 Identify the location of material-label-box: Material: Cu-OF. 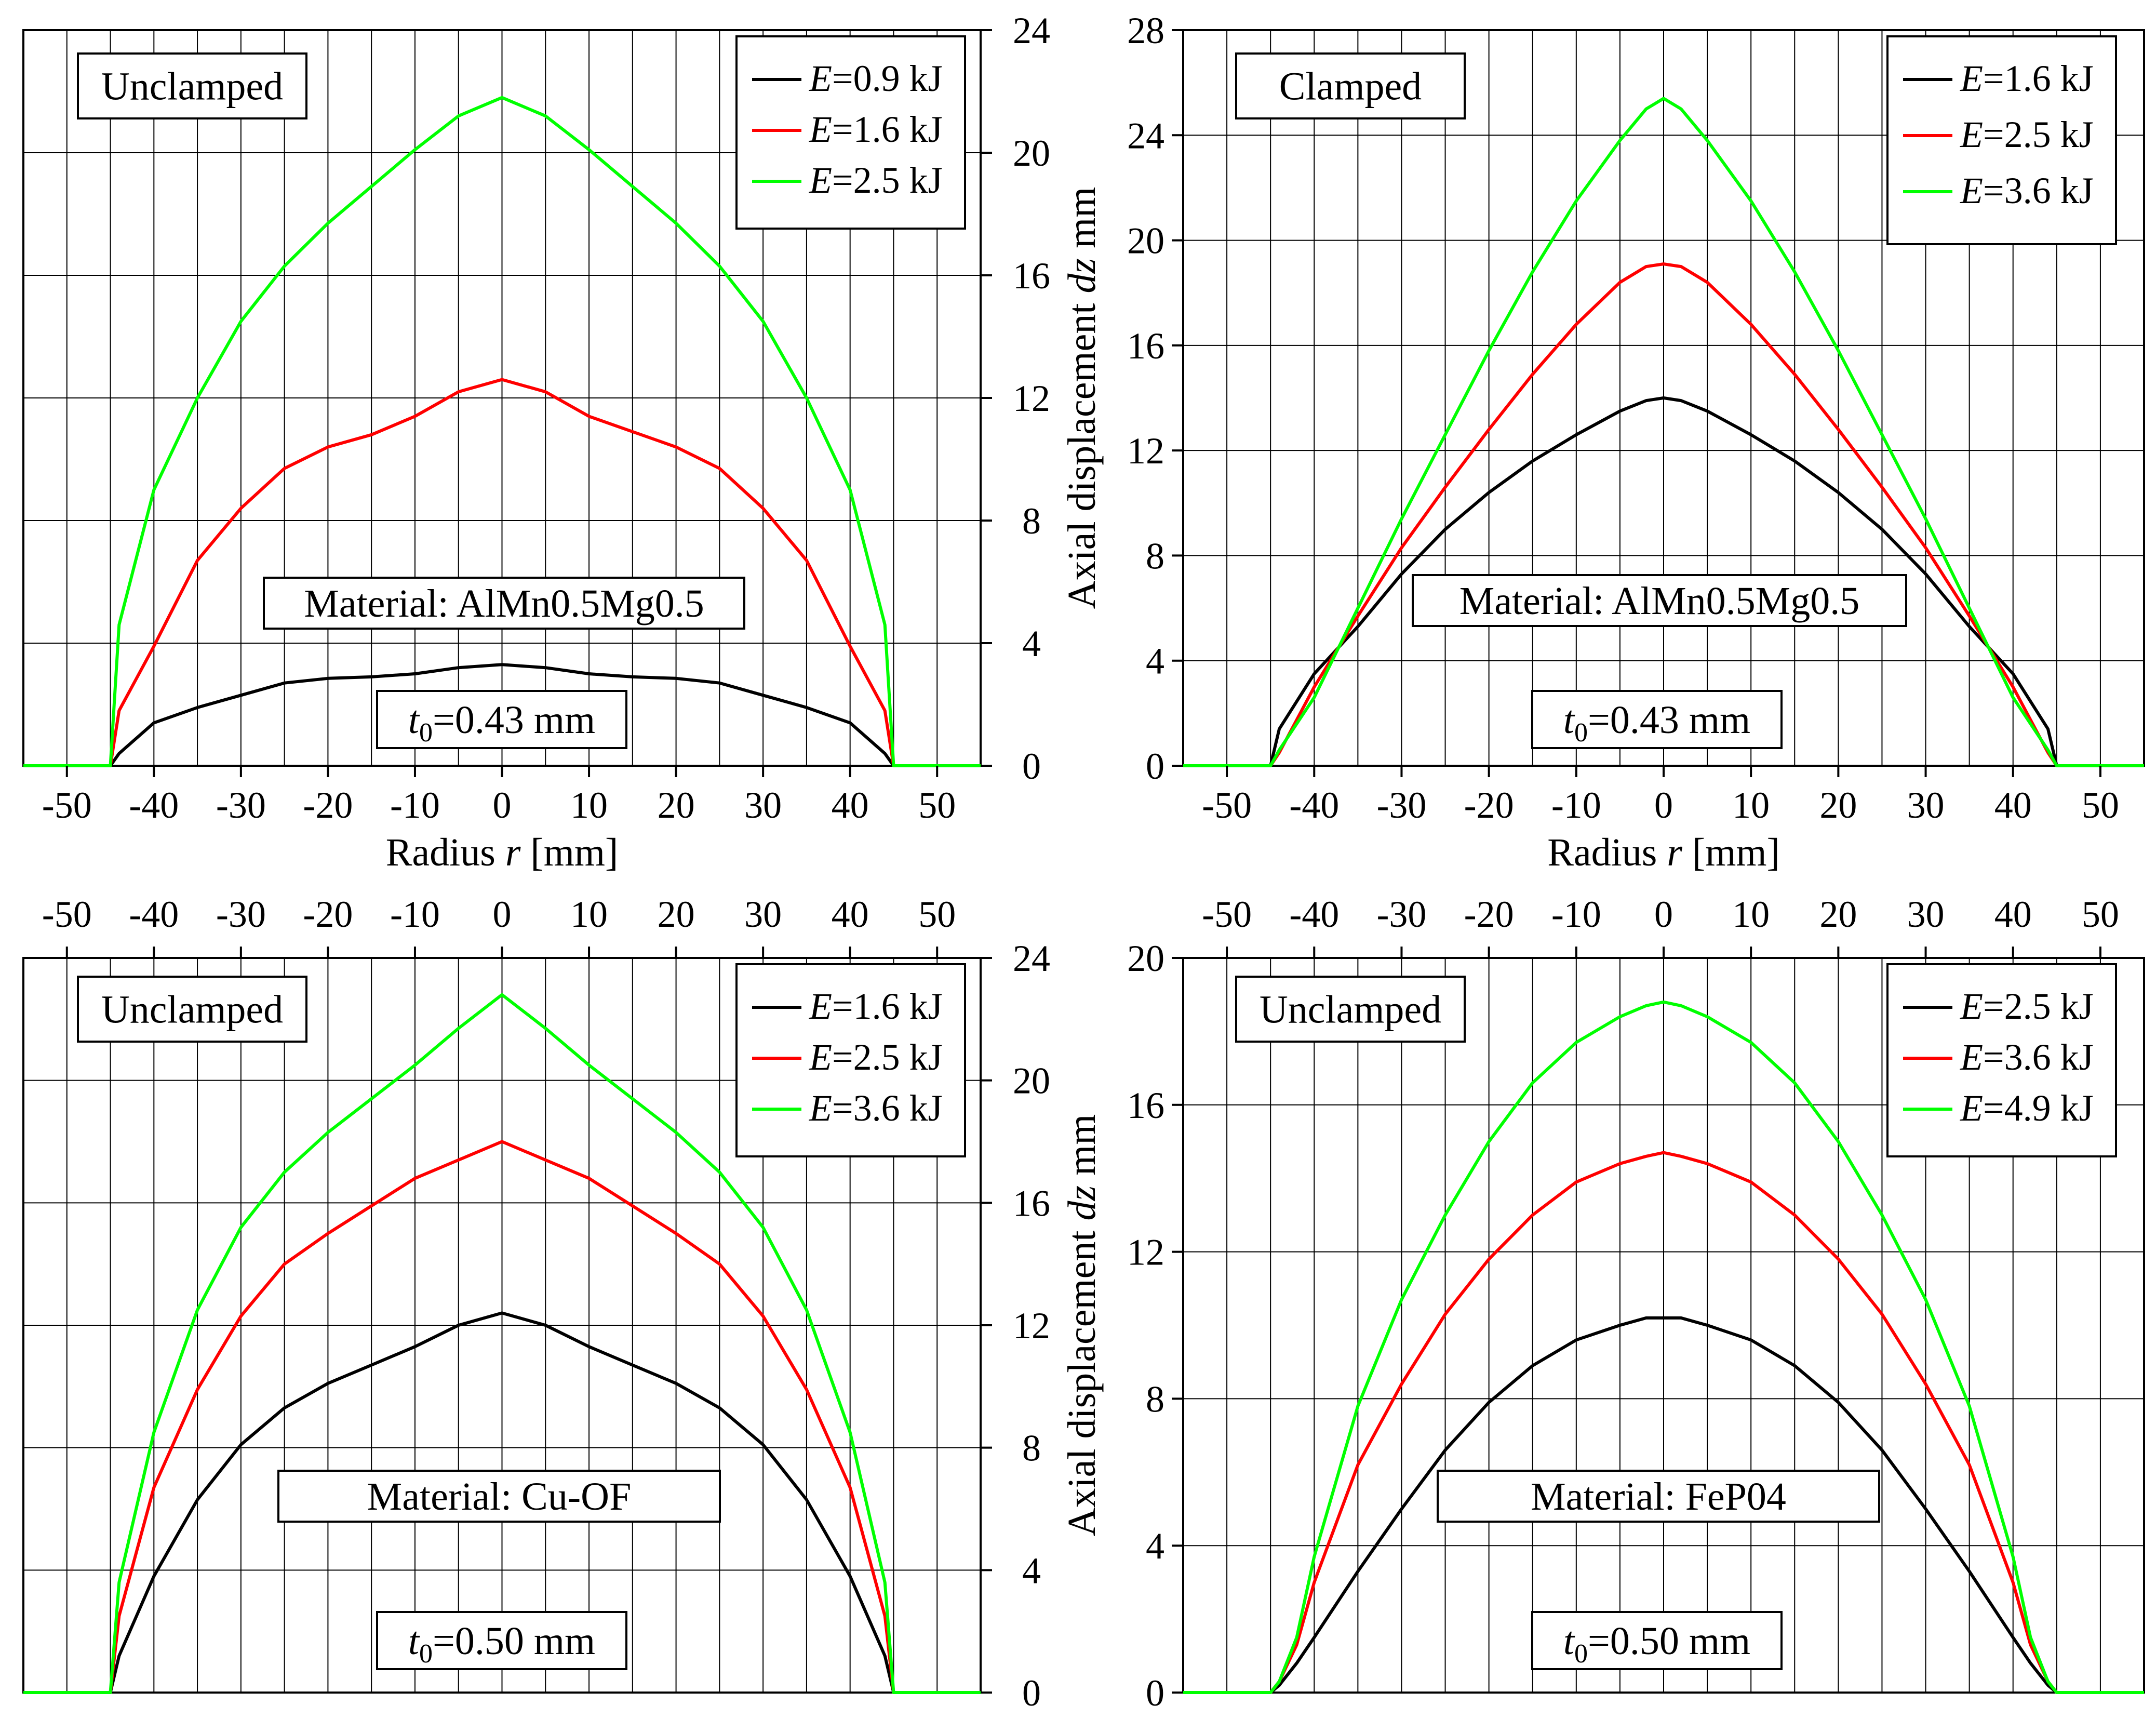
(499, 1496).